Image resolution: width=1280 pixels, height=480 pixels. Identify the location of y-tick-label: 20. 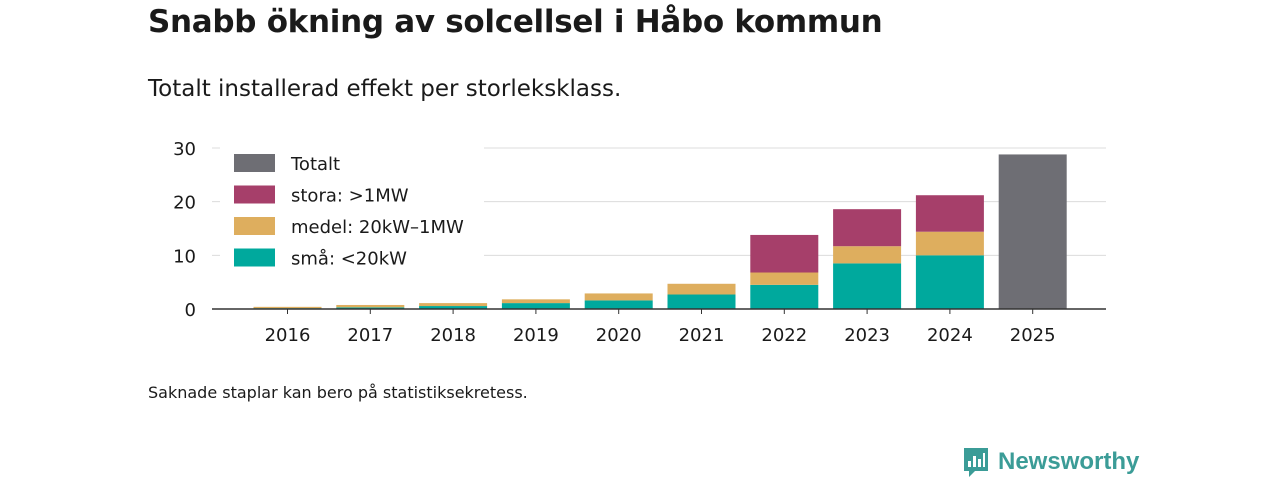
(184, 203).